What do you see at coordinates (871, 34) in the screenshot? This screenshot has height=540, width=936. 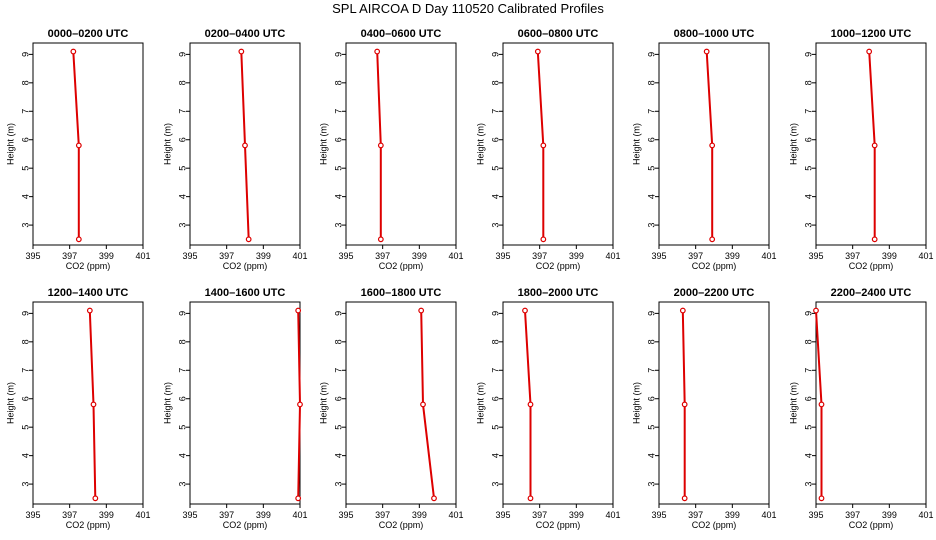 I see `panel-title: 1000–1200 UTC` at bounding box center [871, 34].